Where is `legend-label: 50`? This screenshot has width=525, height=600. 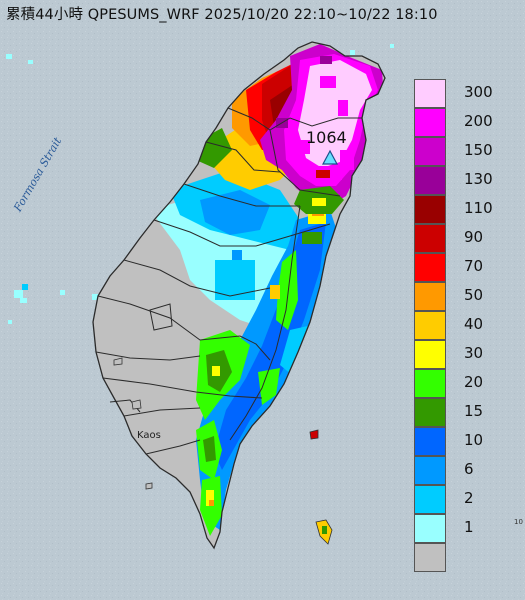 legend-label: 50 is located at coordinates (474, 295).